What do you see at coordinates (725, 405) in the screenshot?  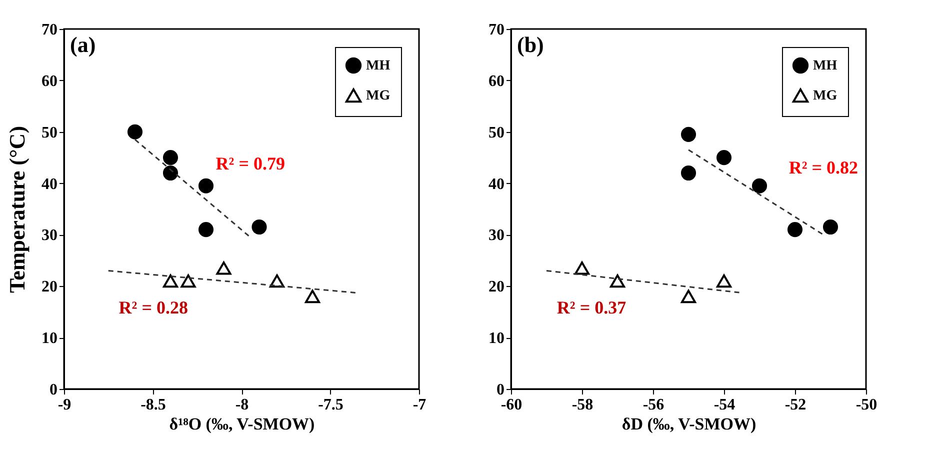 I see `x-tick-label: -54` at bounding box center [725, 405].